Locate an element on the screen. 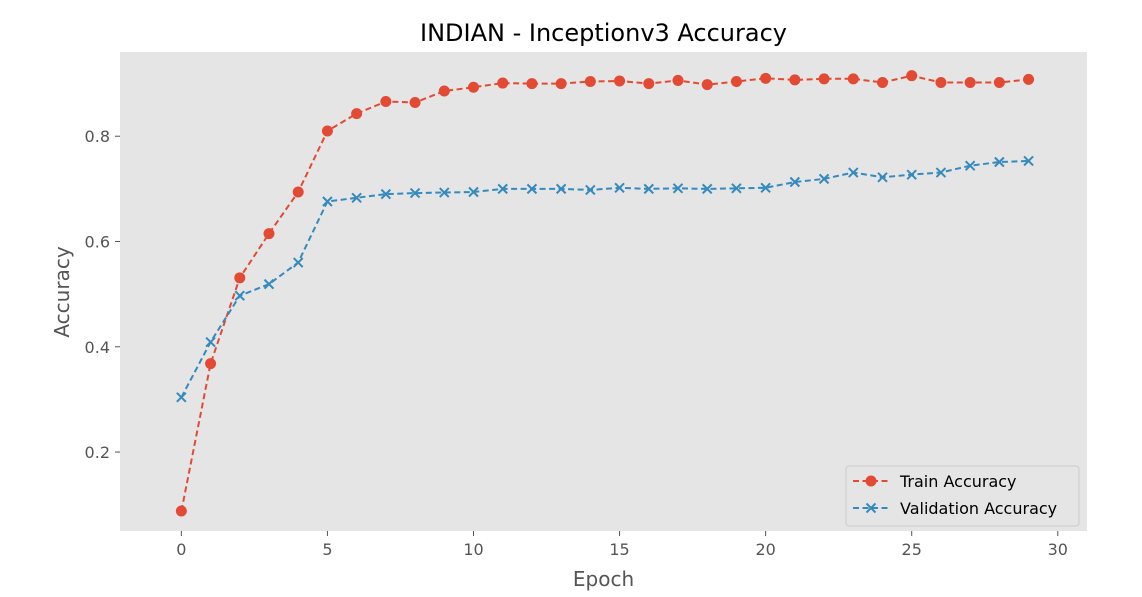 The height and width of the screenshot is (597, 1142). x-axis-label: Epoch is located at coordinates (603, 579).